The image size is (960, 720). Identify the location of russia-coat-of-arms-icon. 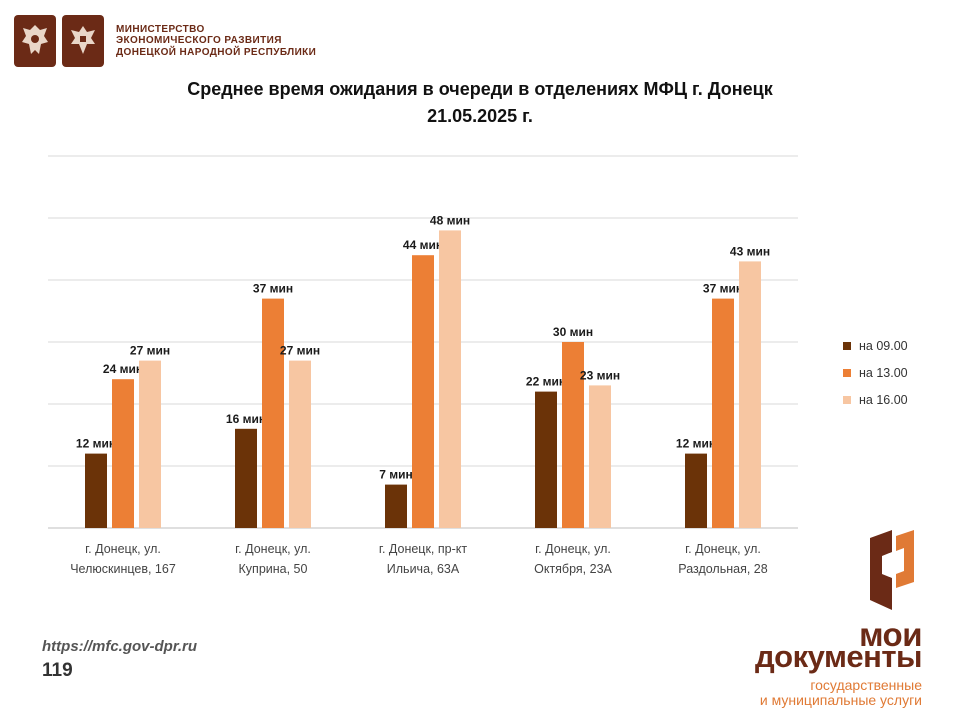
(35, 41).